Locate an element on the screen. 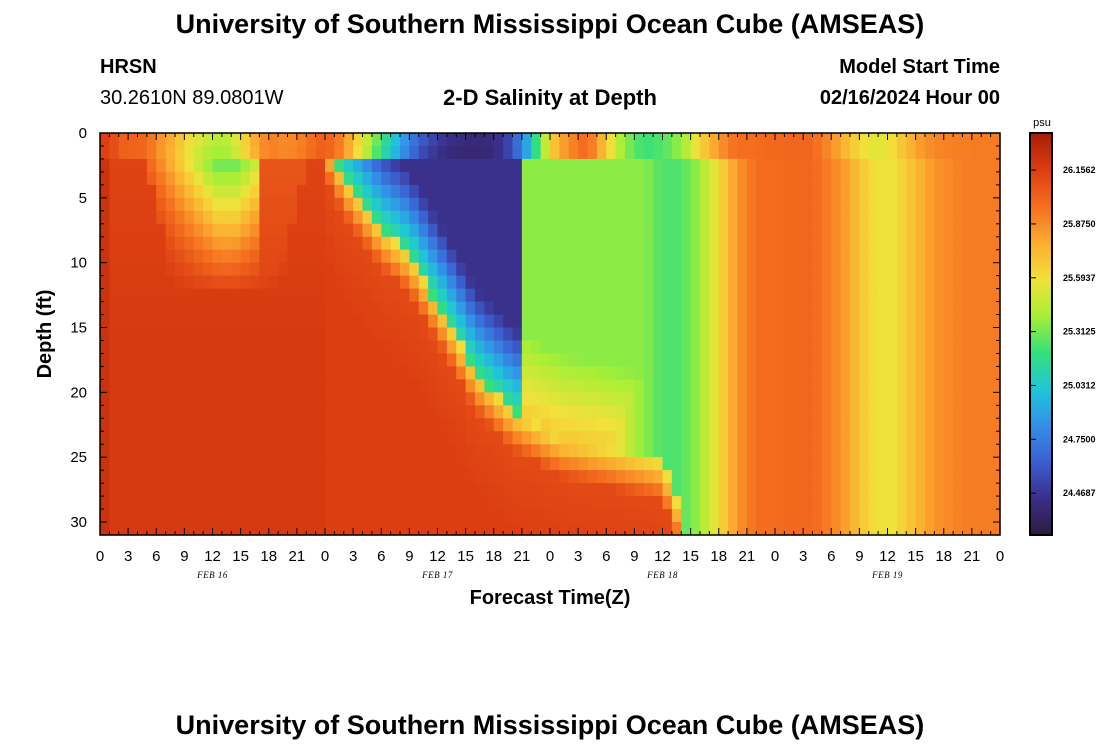 The image size is (1100, 750). x-tick-label: 0 is located at coordinates (550, 556).